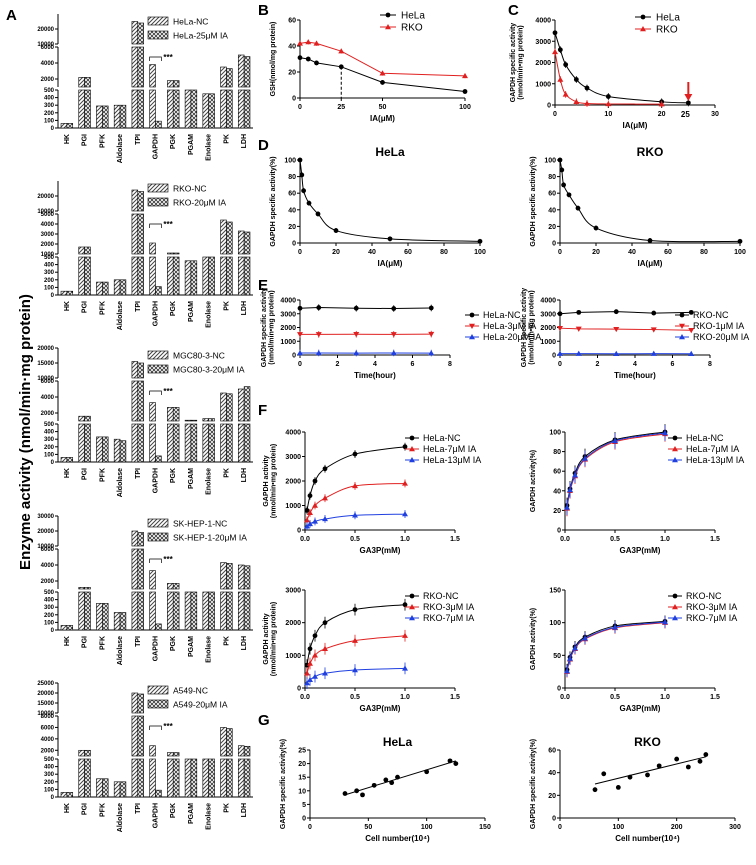 The width and height of the screenshot is (756, 865). Describe the element at coordinates (302, 751) in the screenshot. I see `g1-y-tick-label: 25` at that location.